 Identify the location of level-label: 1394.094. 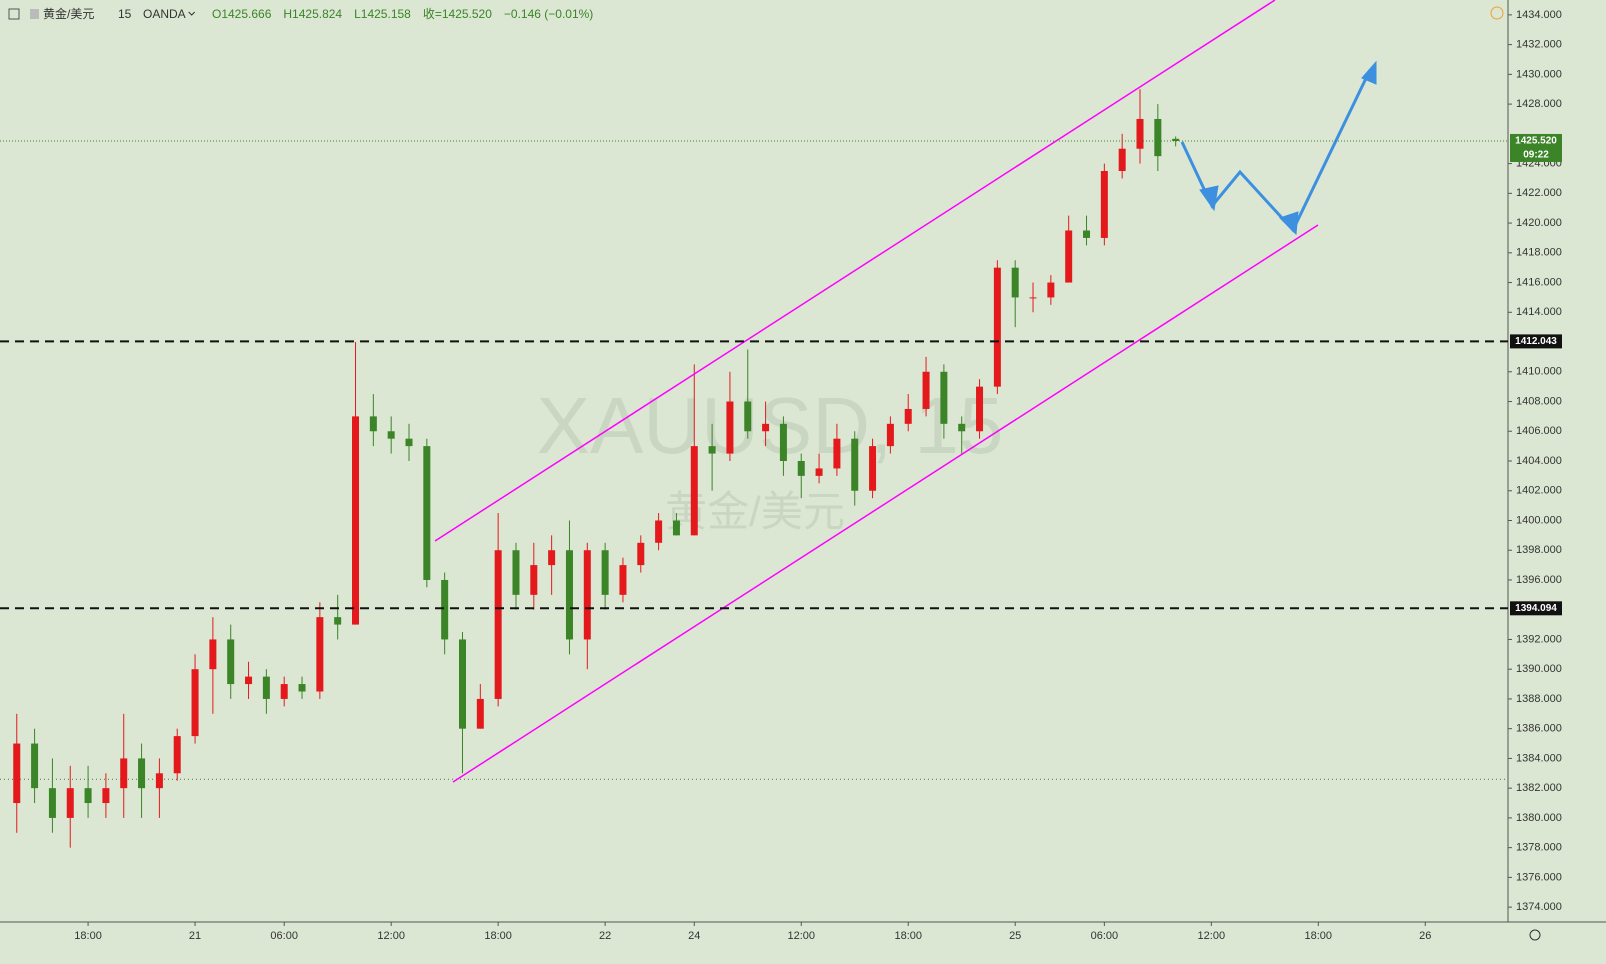
(1536, 608).